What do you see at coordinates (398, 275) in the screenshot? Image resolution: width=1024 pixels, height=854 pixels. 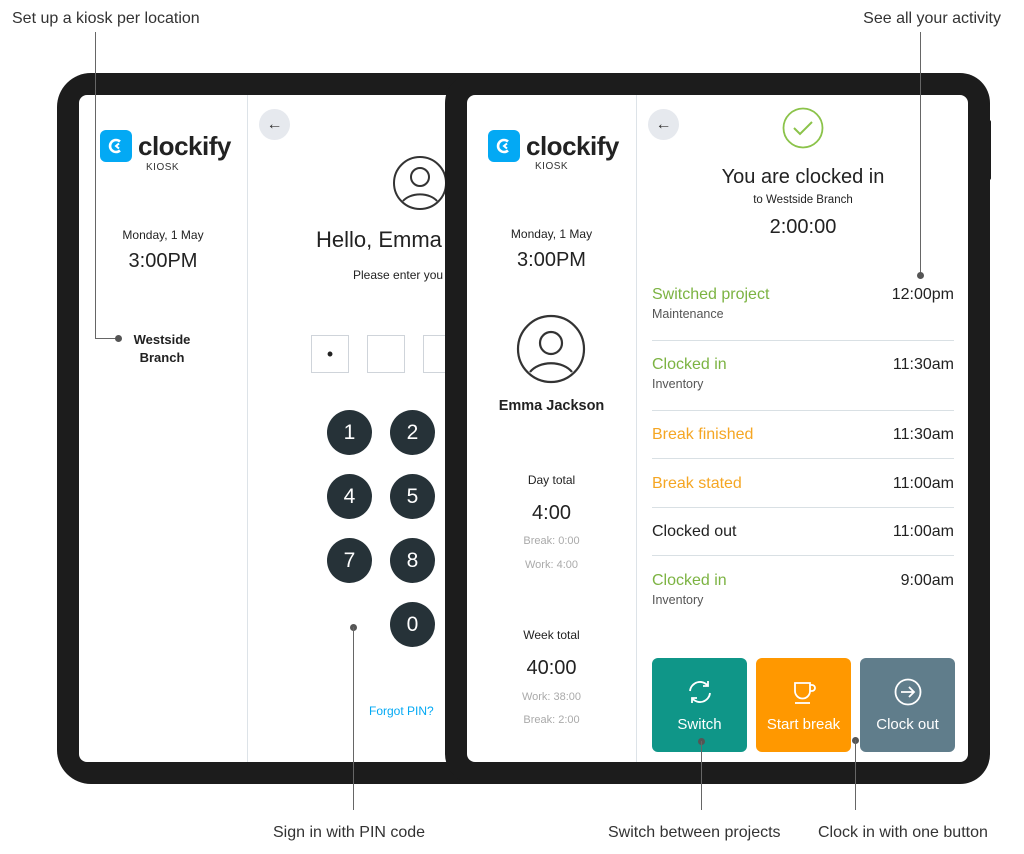 I see `pin-prompt: Please enter you` at bounding box center [398, 275].